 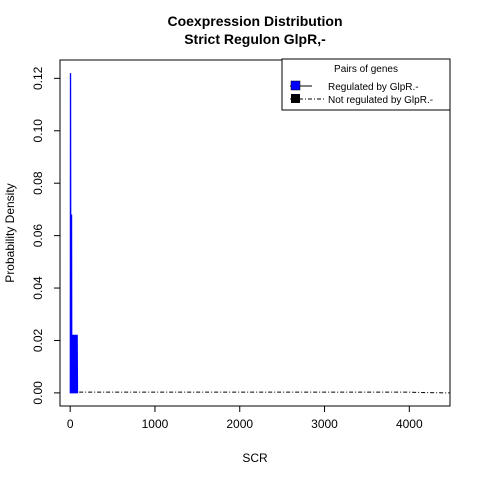 What do you see at coordinates (10, 232) in the screenshot?
I see `y-axis-label: Probability Density` at bounding box center [10, 232].